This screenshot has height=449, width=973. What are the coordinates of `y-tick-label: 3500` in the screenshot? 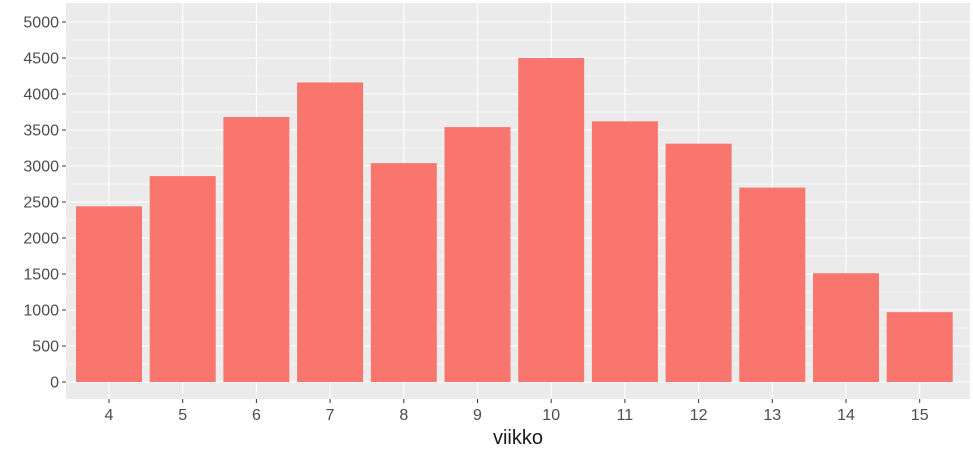 It's located at (41, 131).